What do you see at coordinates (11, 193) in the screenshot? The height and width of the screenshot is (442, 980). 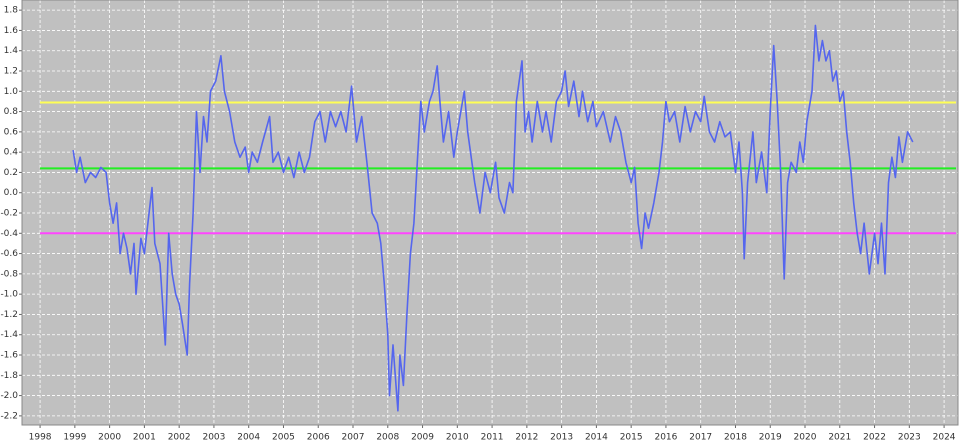 I see `y-tick-label: 0.0` at bounding box center [11, 193].